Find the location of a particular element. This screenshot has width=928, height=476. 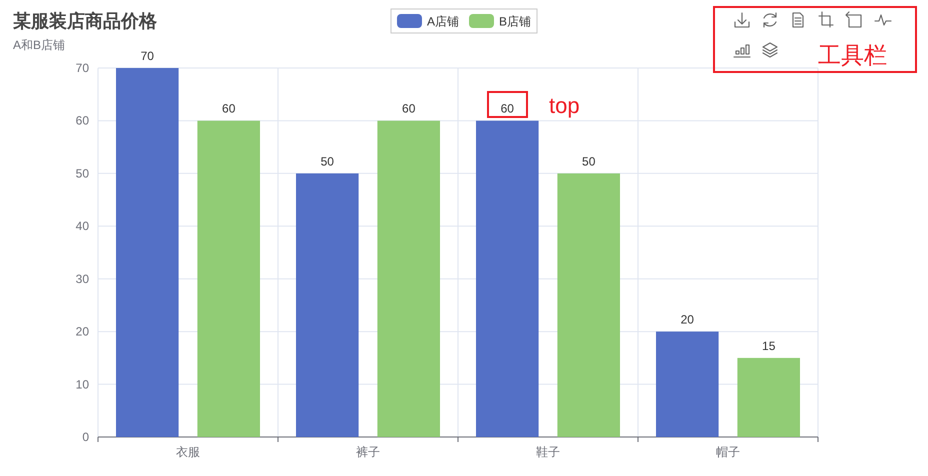

data-label: 20 is located at coordinates (687, 319).